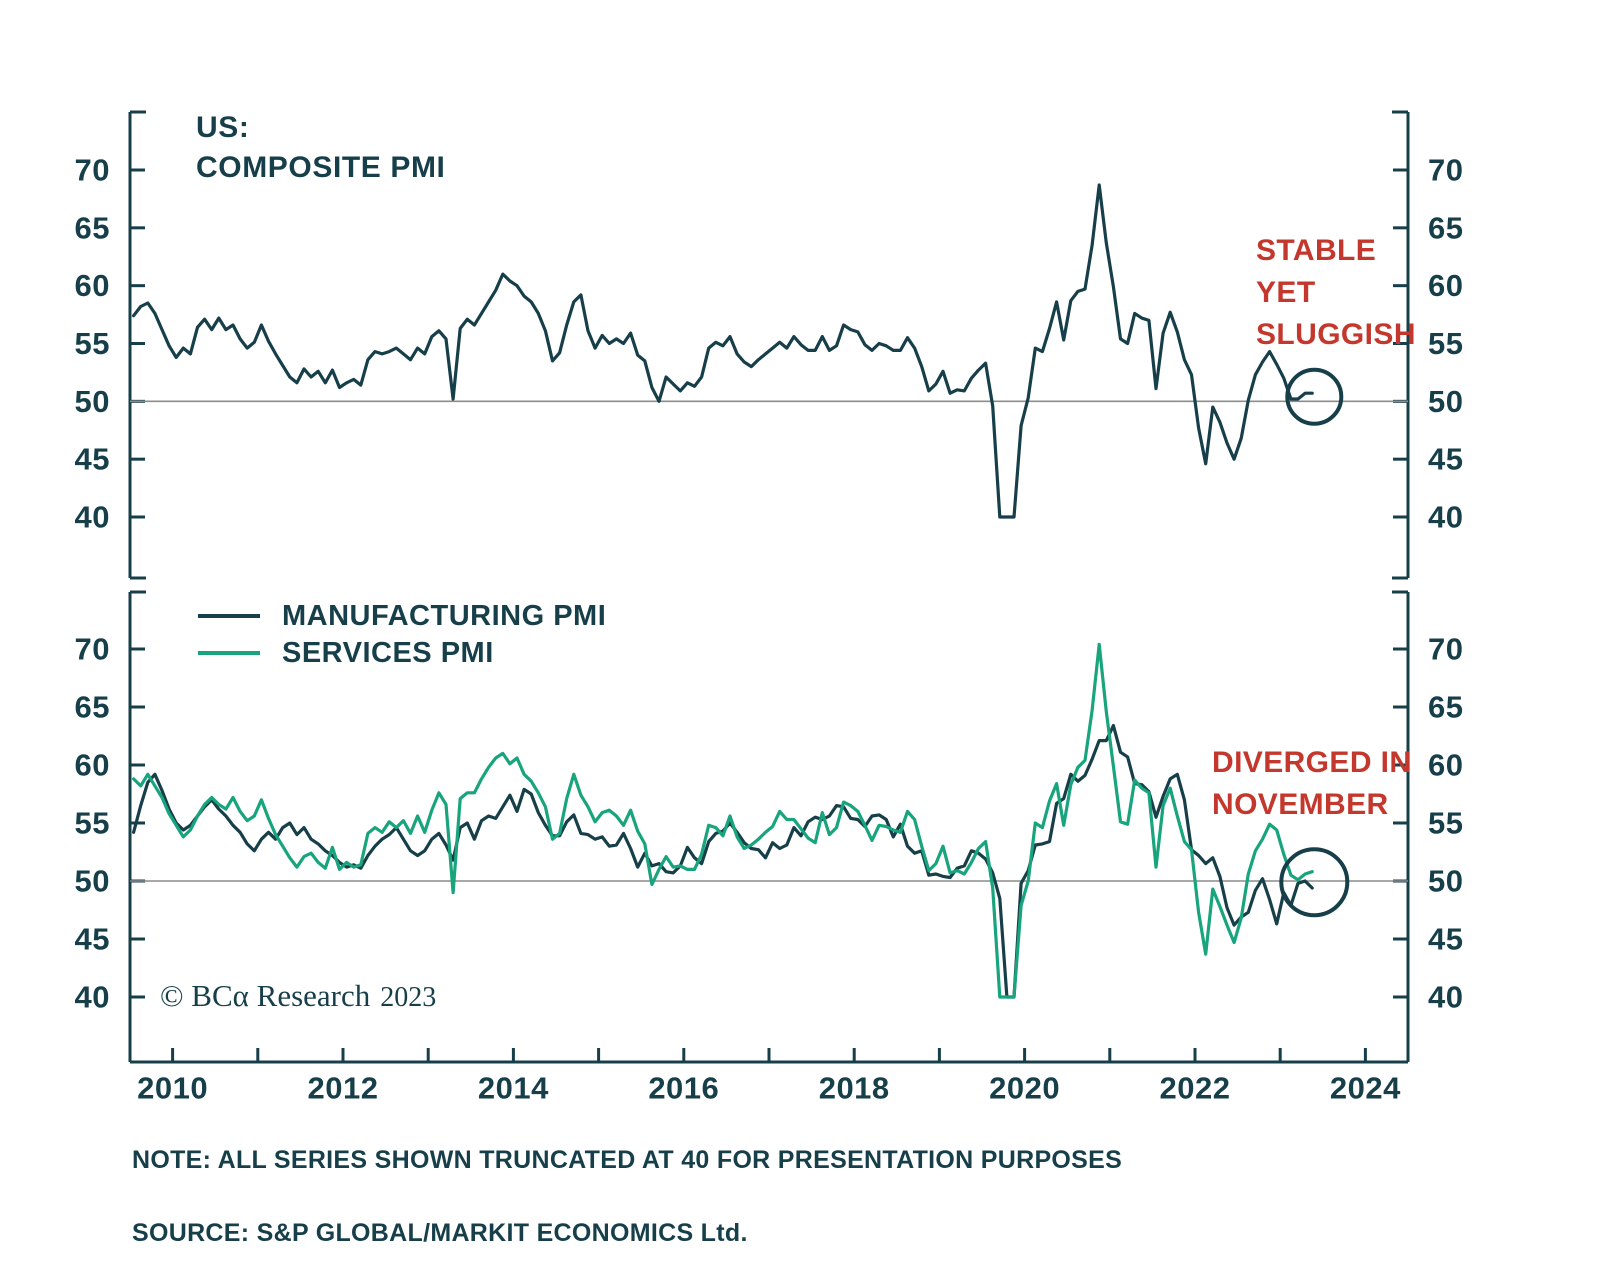 The image size is (1600, 1288). Describe the element at coordinates (265, 995) in the screenshot. I see `watermark-brand: © BCα Research` at that location.